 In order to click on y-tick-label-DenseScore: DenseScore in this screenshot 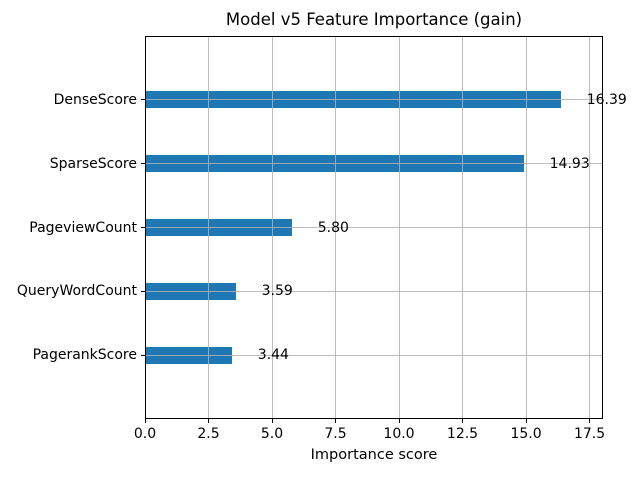, I will do `click(95, 99)`.